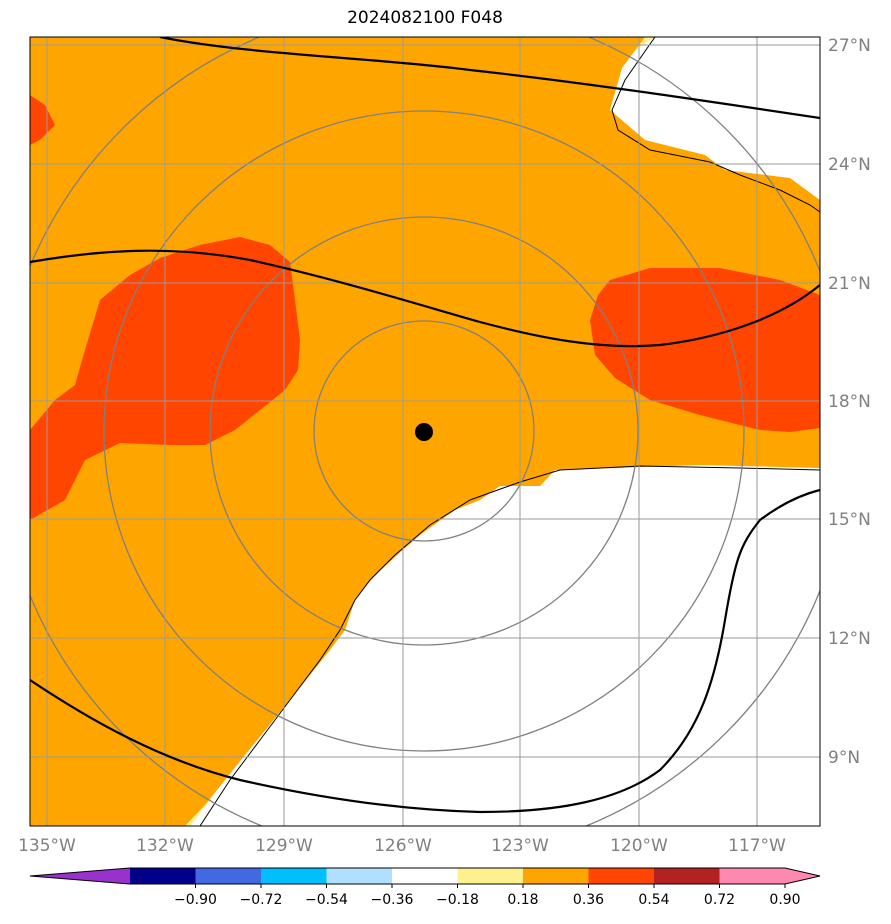 The height and width of the screenshot is (924, 891). What do you see at coordinates (849, 284) in the screenshot?
I see `lat-label: 21°N` at bounding box center [849, 284].